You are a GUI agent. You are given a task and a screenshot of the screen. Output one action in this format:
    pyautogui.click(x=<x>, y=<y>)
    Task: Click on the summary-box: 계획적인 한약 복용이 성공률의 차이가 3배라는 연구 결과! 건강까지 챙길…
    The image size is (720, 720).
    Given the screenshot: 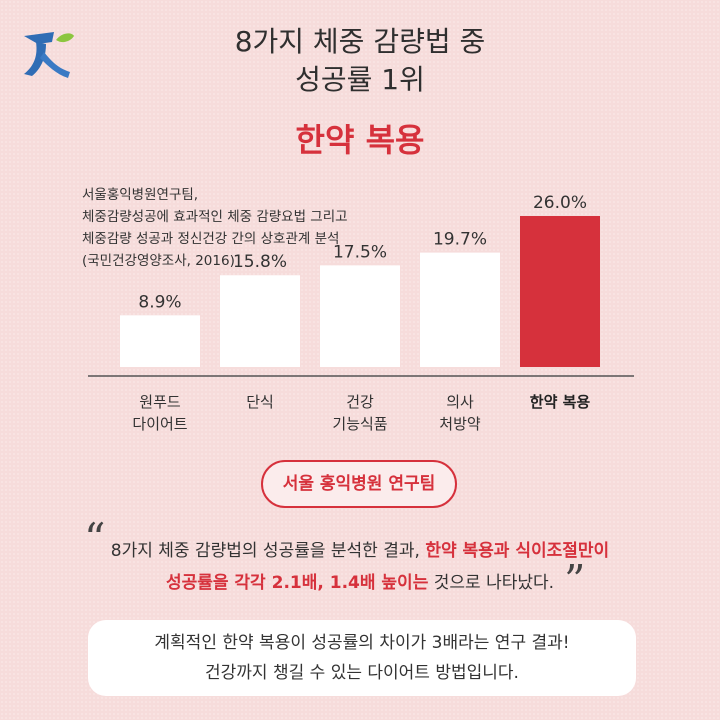 What is the action you would take?
    pyautogui.click(x=362, y=658)
    